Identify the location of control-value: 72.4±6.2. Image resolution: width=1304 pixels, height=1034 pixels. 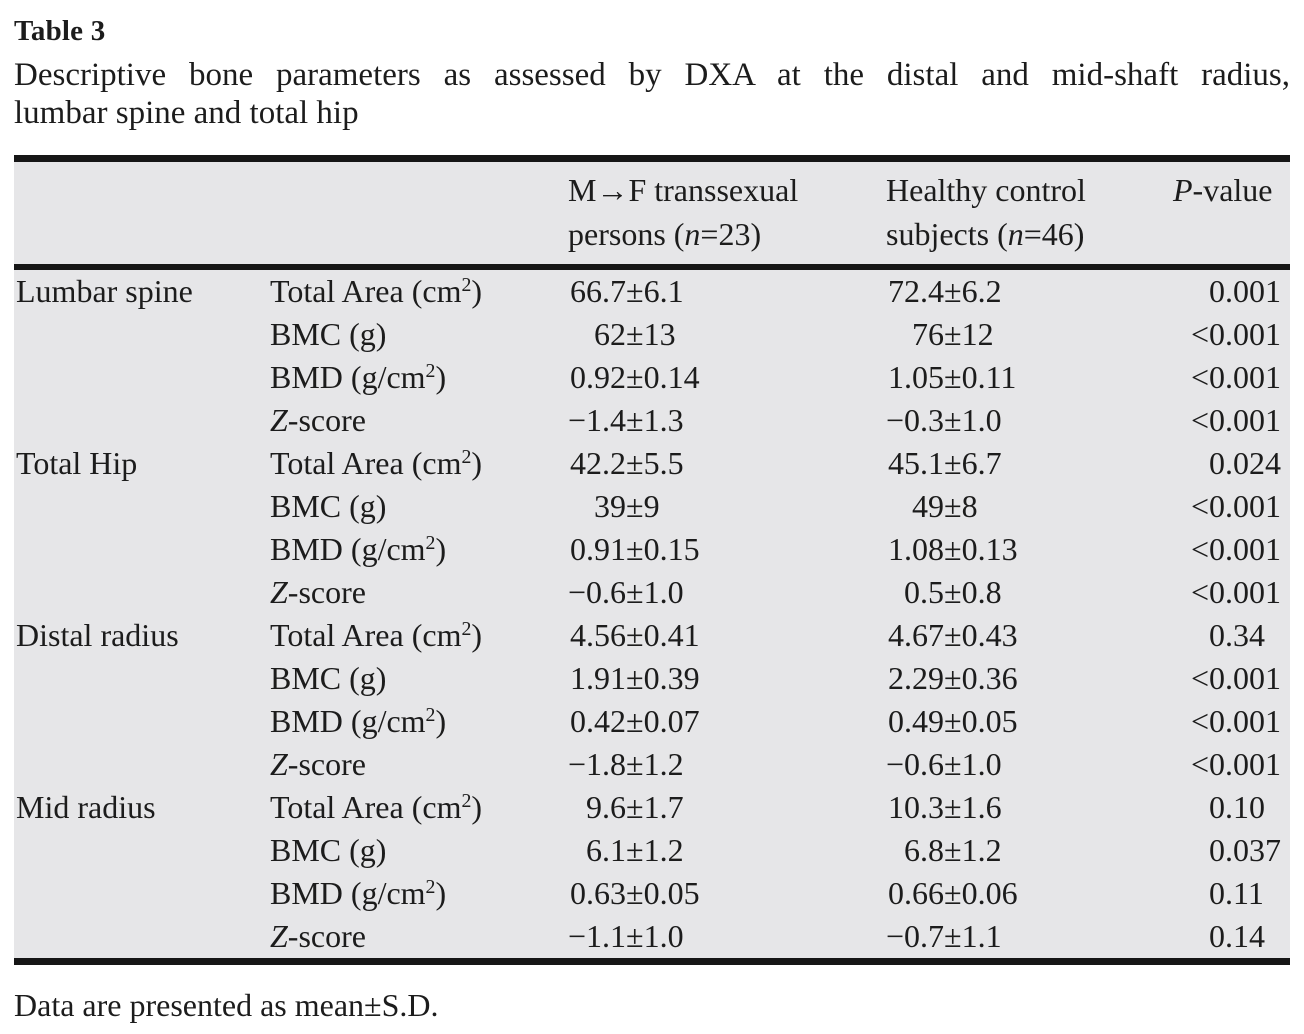
(945, 291).